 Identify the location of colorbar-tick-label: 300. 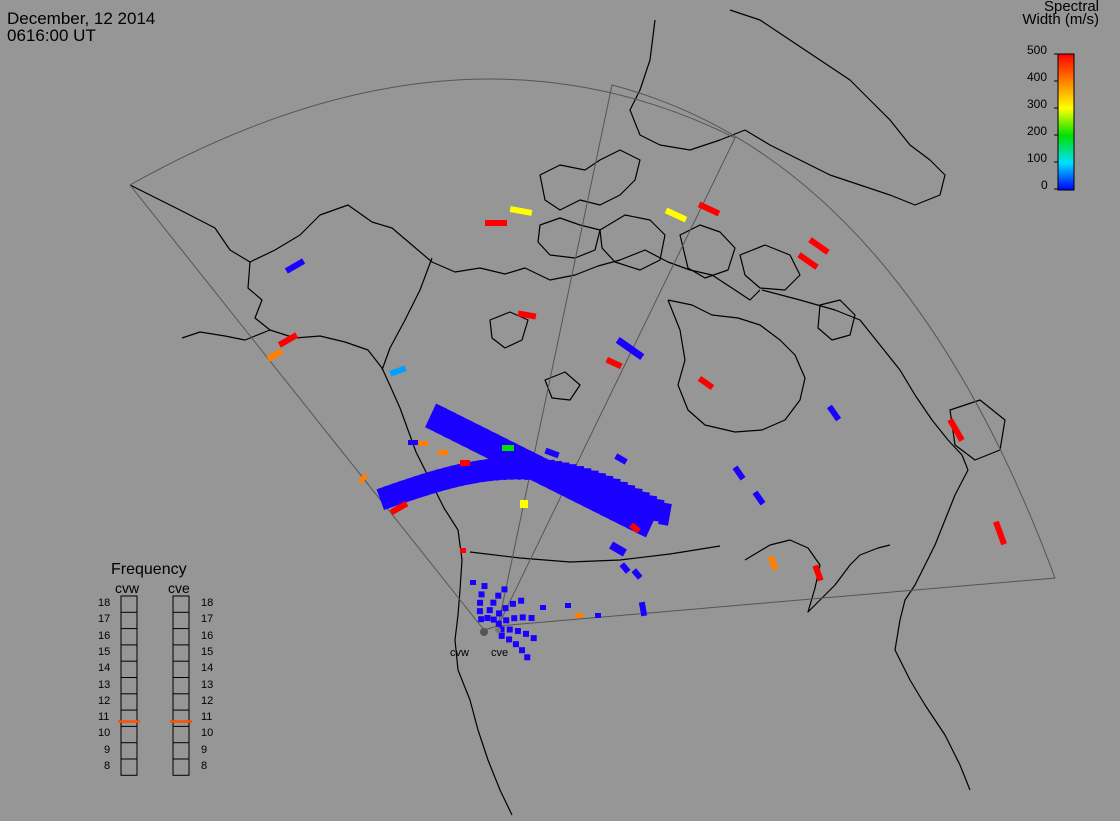
(1037, 104).